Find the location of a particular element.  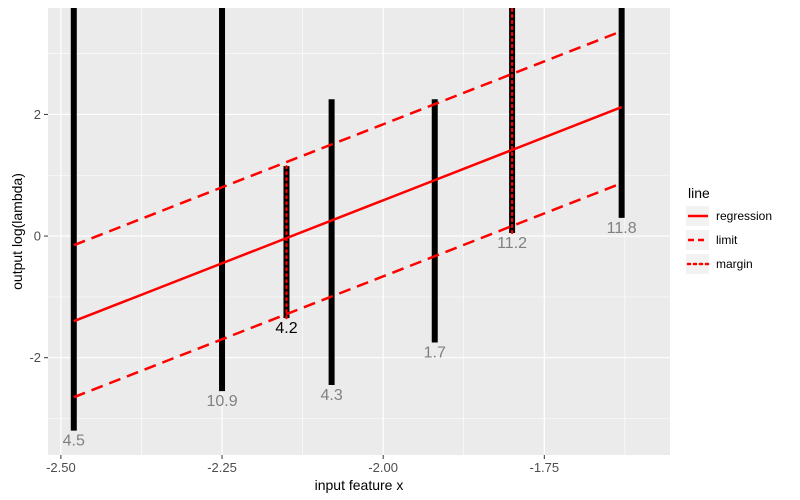

y-tick-label: 0 is located at coordinates (37, 236).